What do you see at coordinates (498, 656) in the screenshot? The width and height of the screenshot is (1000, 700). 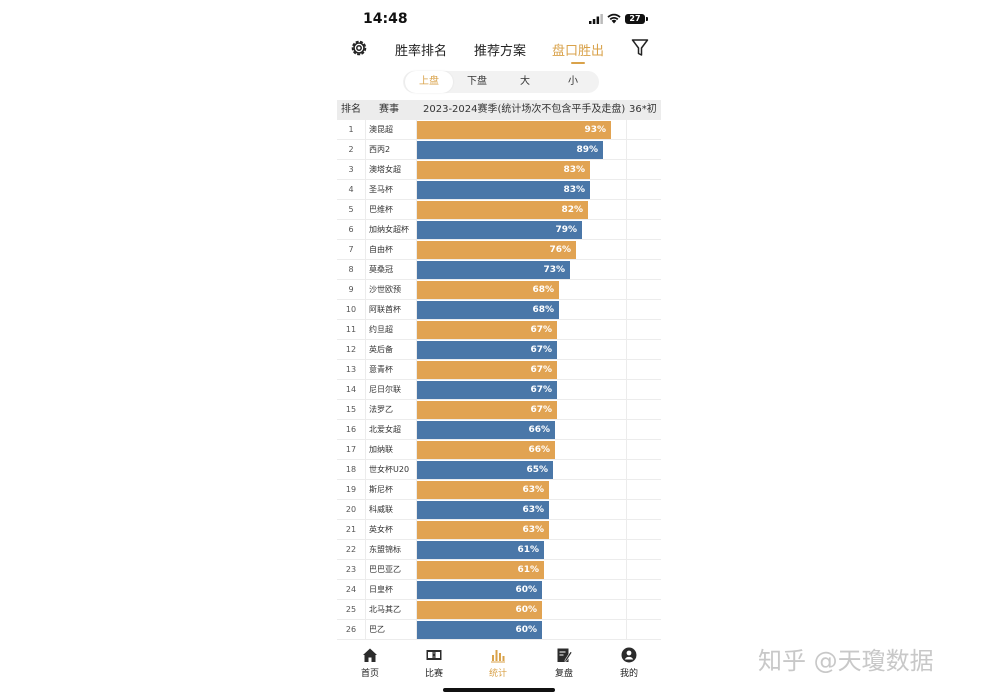 I see `bar-chart-icon` at bounding box center [498, 656].